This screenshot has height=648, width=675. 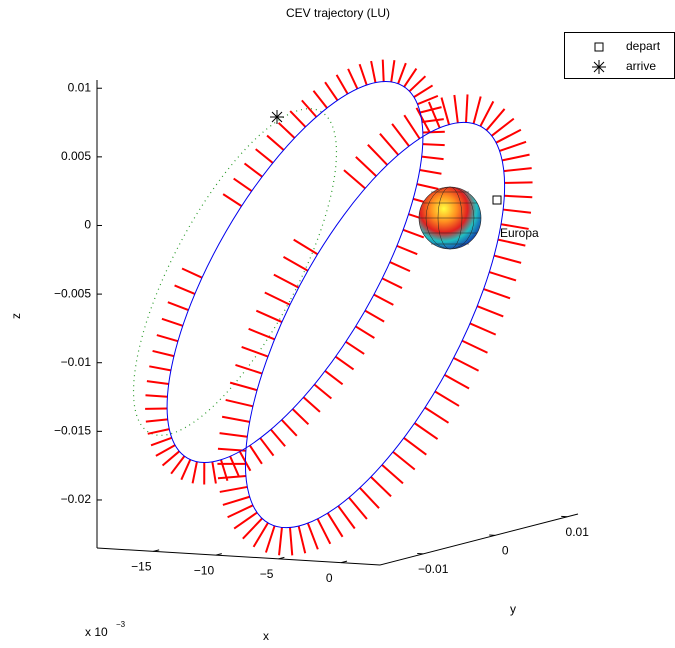 What do you see at coordinates (238, 556) in the screenshot?
I see `x-axis` at bounding box center [238, 556].